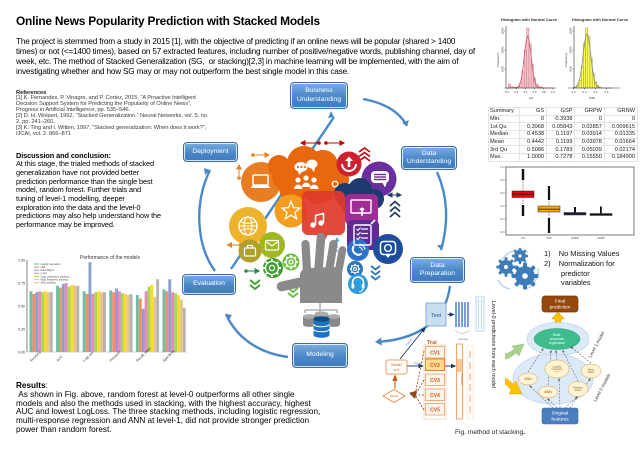 Image resolution: width=640 pixels, height=453 pixels. I want to click on svg-text: Logis_regression_stacking, so click(55, 276).